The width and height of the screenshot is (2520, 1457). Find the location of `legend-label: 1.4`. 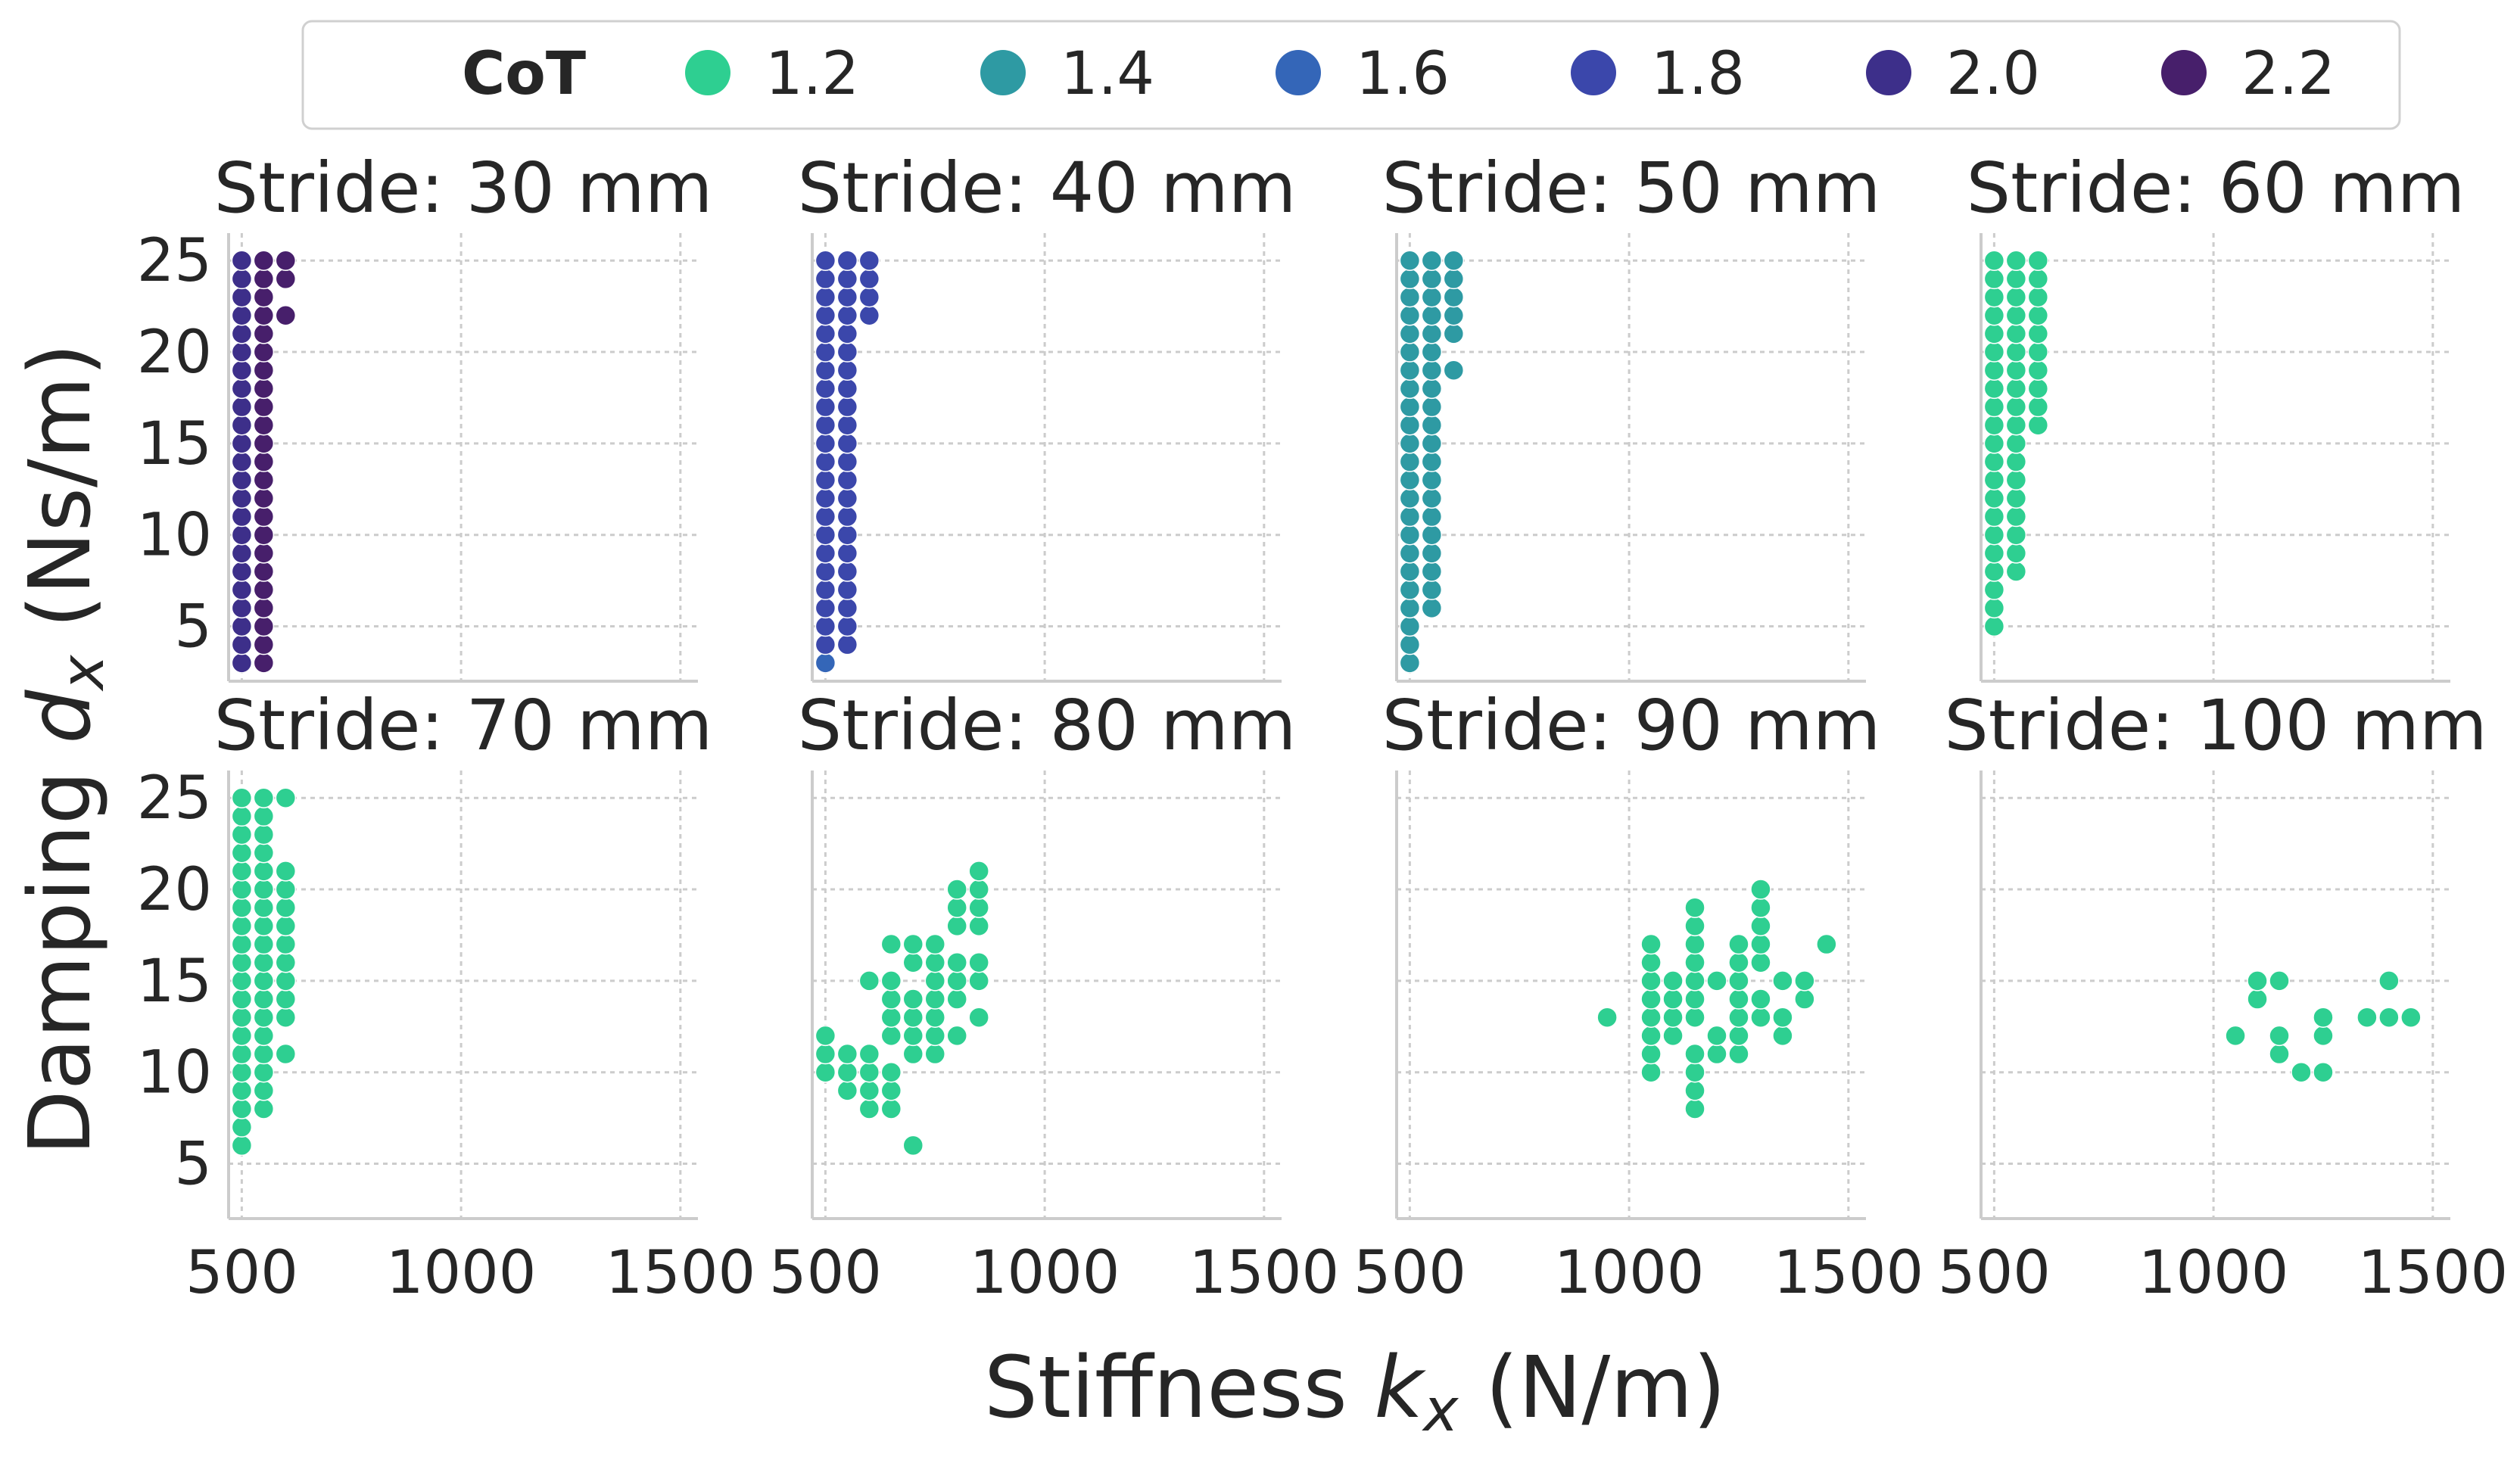

legend-label: 1.4 is located at coordinates (1107, 74).